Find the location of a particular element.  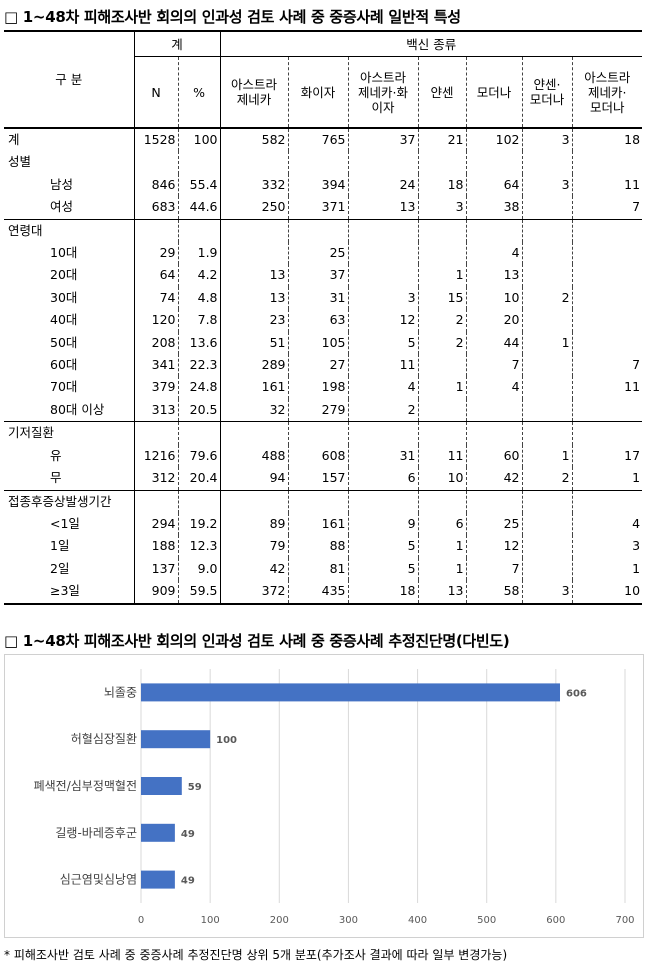

x-tick-label: 500 is located at coordinates (486, 920).